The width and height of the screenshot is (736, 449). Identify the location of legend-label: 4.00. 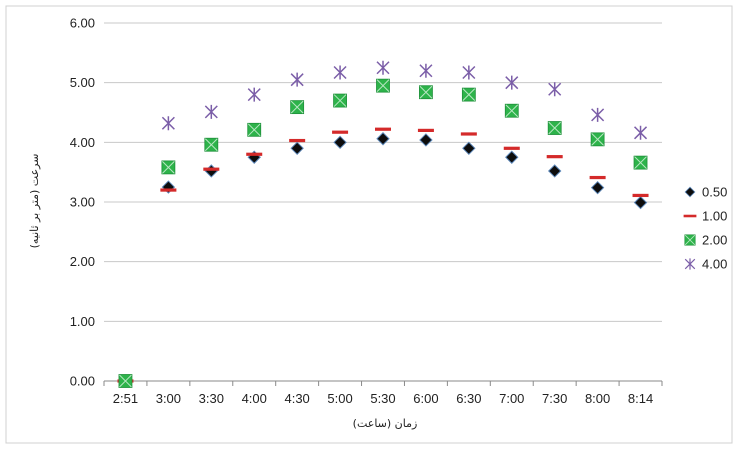
(714, 264).